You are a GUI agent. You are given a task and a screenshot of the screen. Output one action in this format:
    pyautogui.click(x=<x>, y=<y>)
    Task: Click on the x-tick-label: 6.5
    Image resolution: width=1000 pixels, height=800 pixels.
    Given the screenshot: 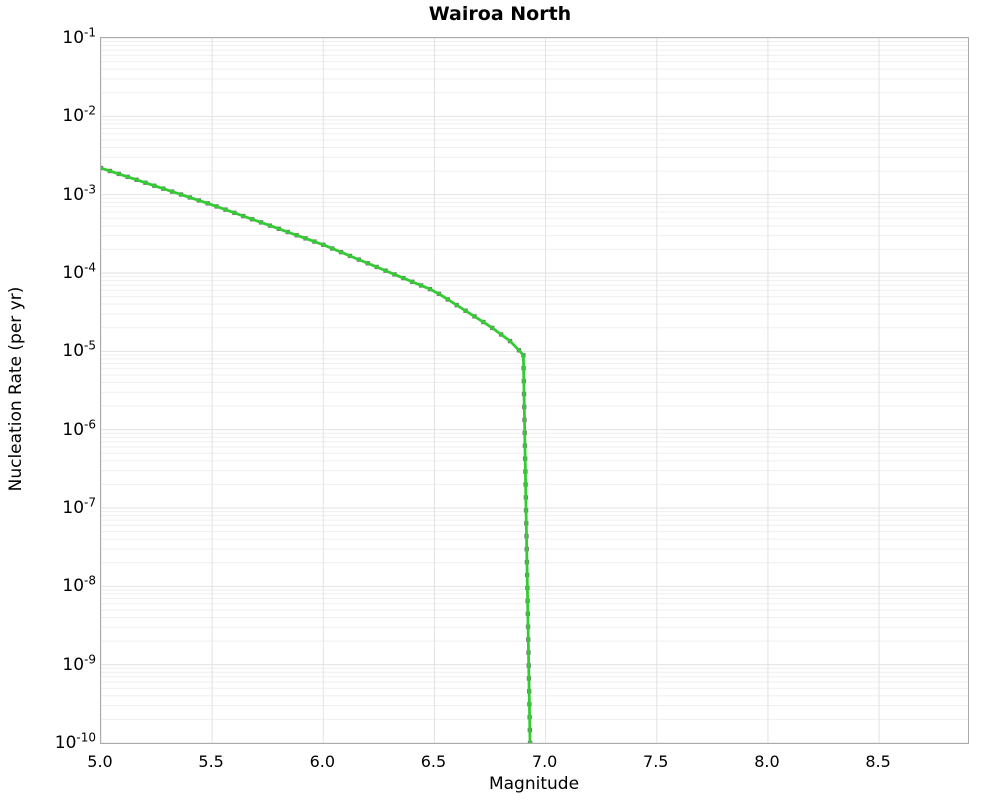 What is the action you would take?
    pyautogui.click(x=433, y=761)
    